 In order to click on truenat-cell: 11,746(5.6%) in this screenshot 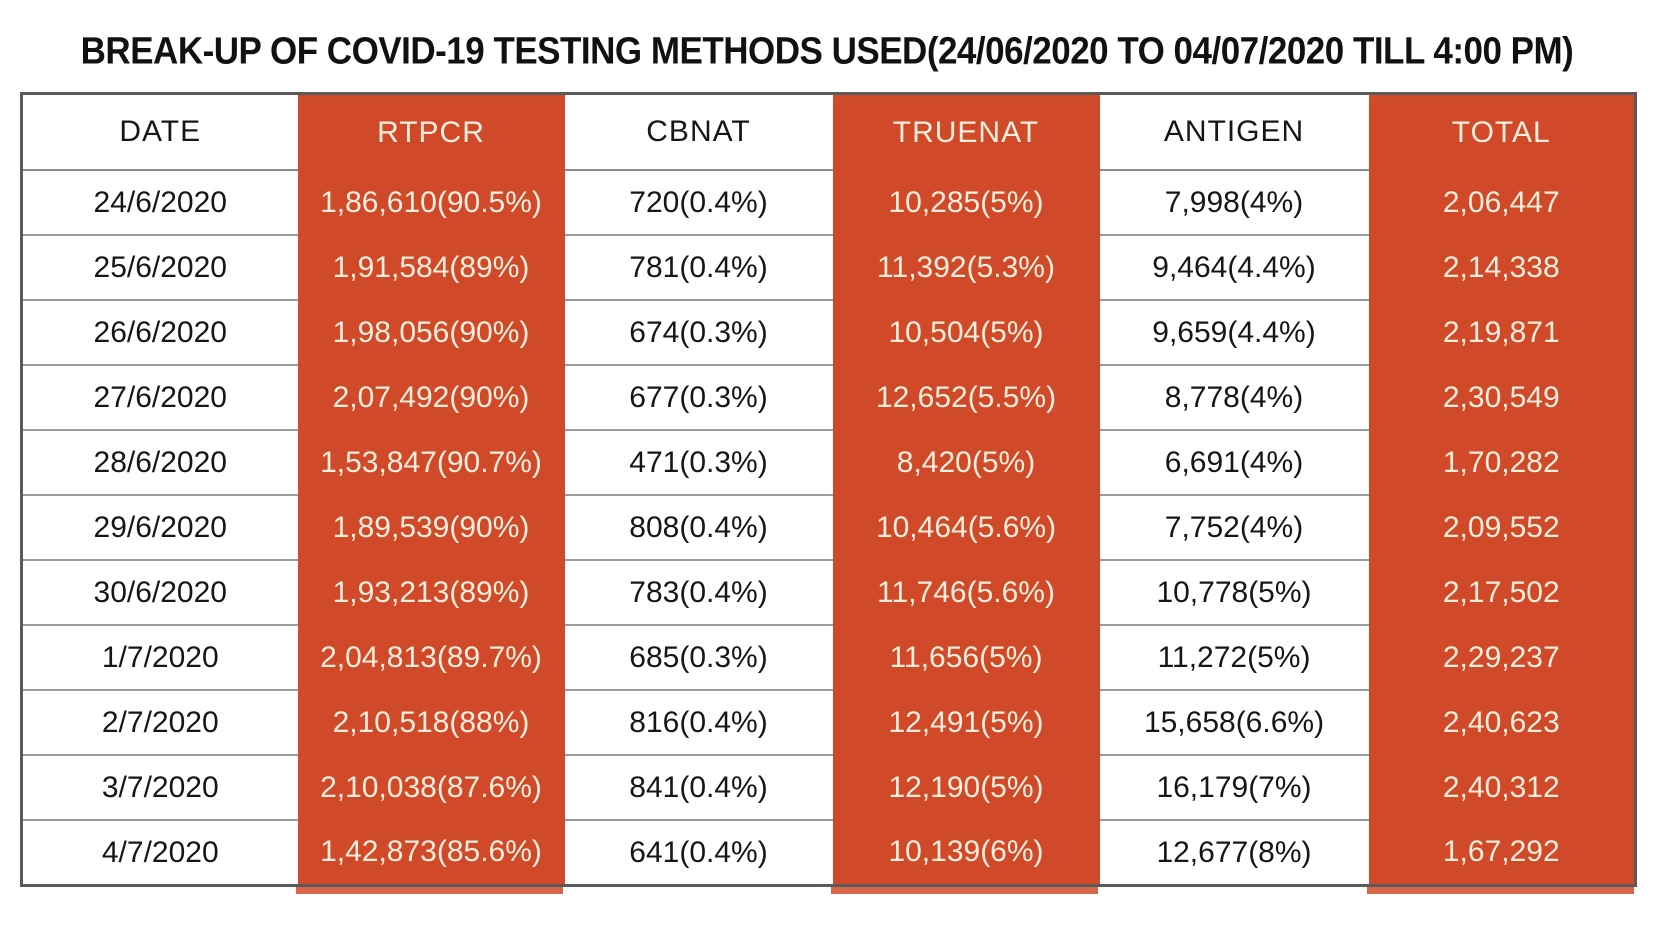, I will do `click(966, 592)`.